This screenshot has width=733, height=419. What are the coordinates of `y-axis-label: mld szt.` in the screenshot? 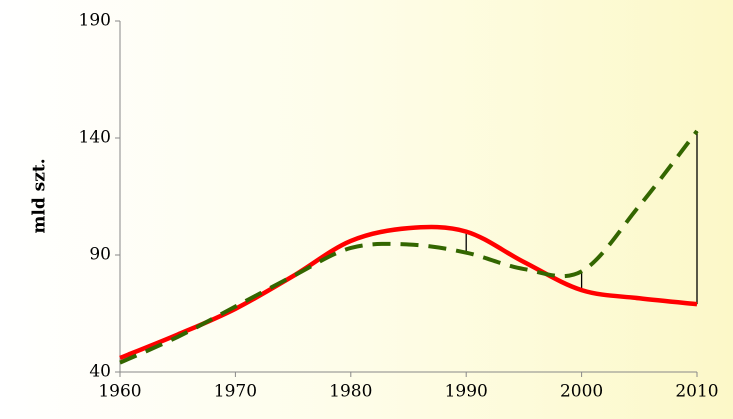 It's located at (40, 195).